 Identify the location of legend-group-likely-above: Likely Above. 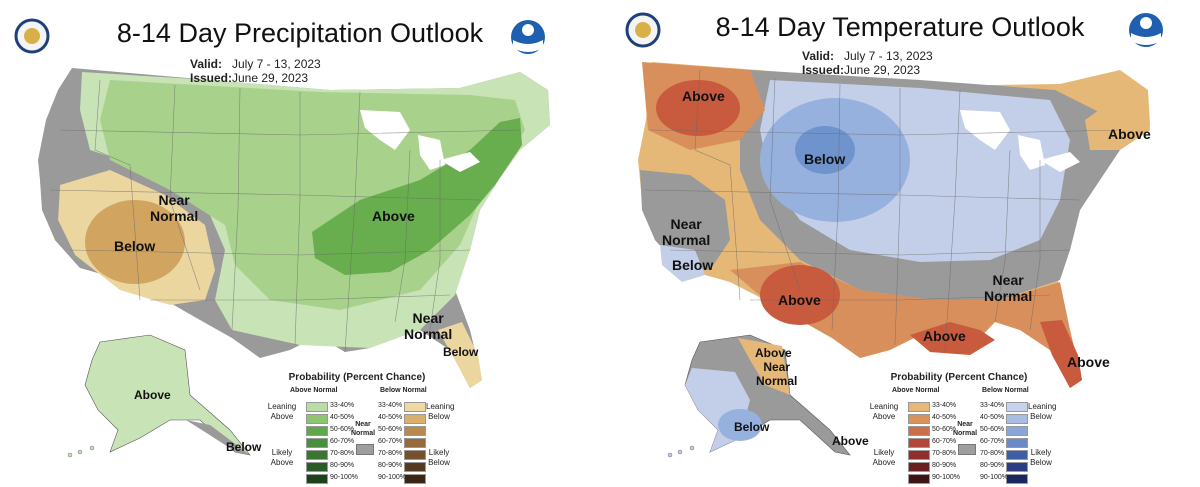
(884, 457).